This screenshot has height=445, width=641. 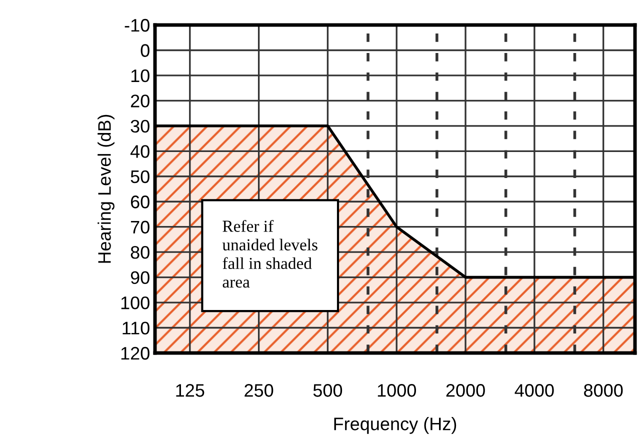 I want to click on x-tick-label: 8000, so click(x=603, y=390).